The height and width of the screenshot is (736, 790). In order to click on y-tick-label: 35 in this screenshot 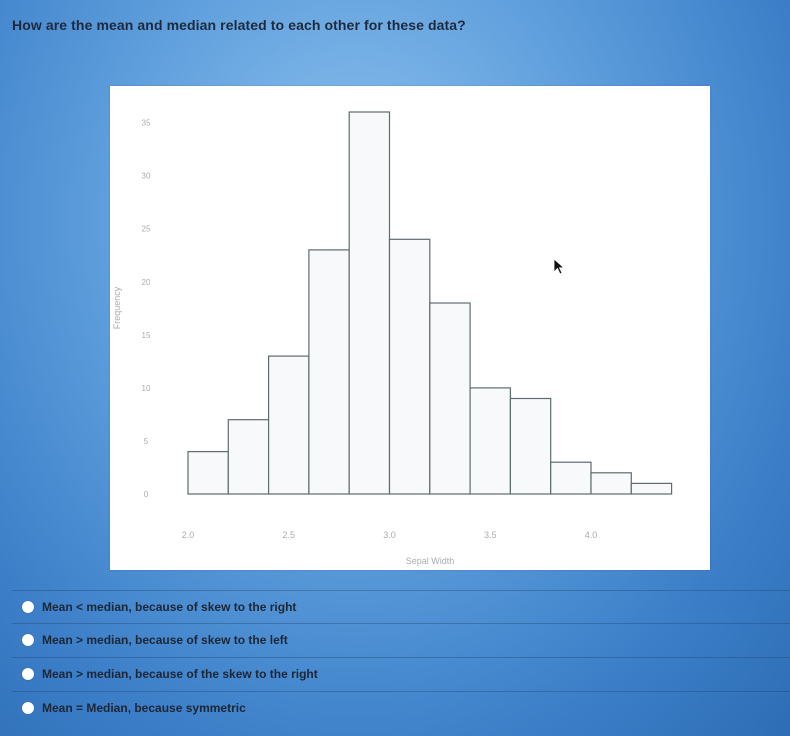, I will do `click(146, 123)`.